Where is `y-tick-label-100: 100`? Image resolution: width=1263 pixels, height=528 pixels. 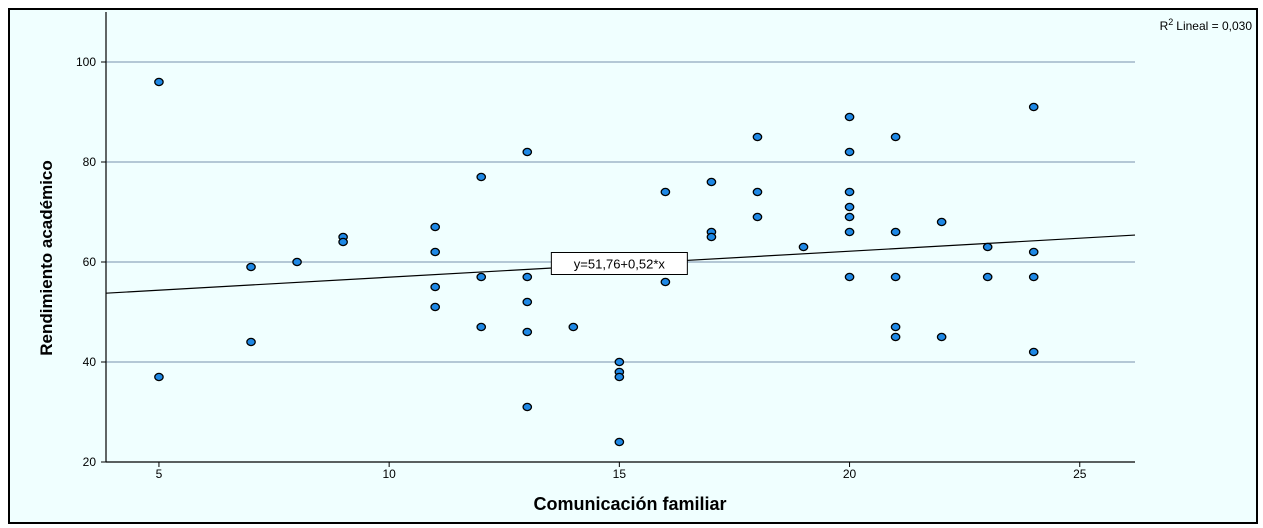
y-tick-label-100: 100 is located at coordinates (86, 62).